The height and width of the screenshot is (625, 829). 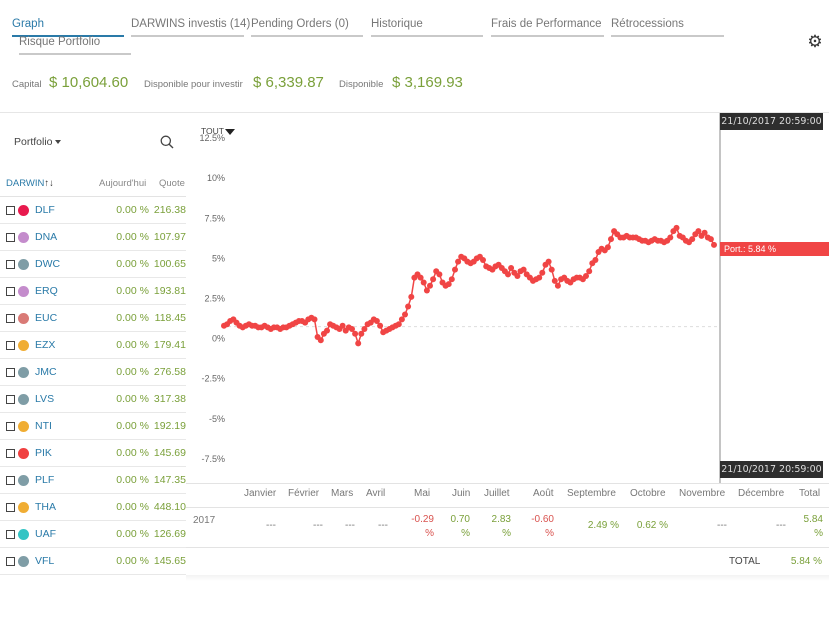 What do you see at coordinates (93, 318) in the screenshot?
I see `darwin-row-euc: EUC 0.00 % 118.45` at bounding box center [93, 318].